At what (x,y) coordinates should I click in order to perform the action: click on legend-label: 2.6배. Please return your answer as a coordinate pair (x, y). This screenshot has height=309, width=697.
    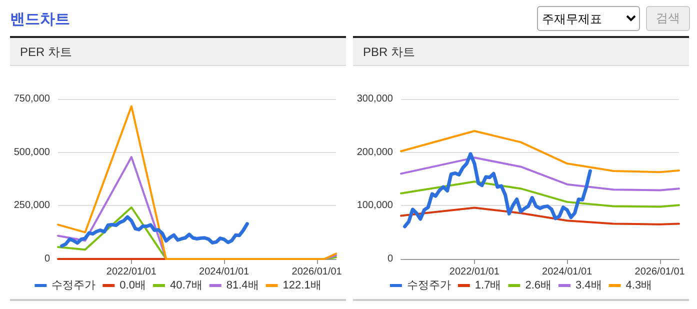
    Looking at the image, I should click on (538, 286).